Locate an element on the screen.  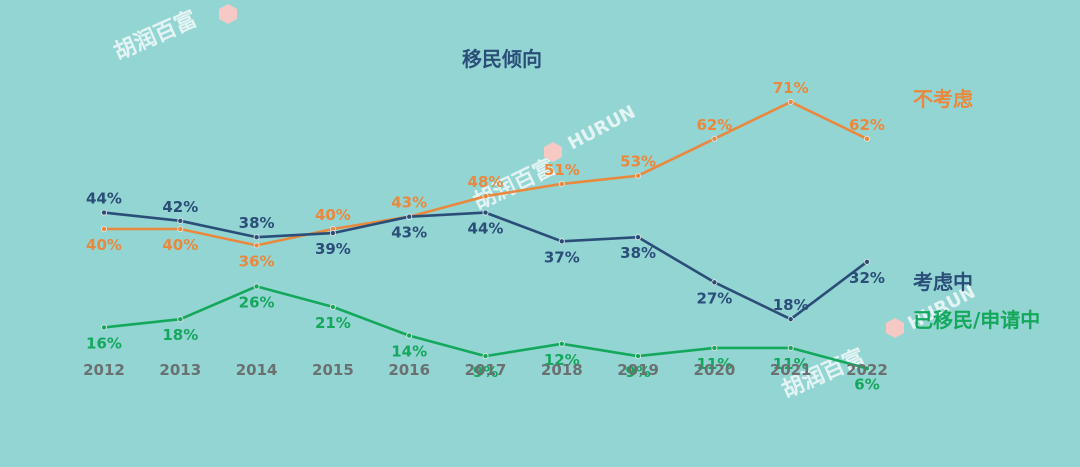
x-tick-label: 2022 is located at coordinates (867, 370).